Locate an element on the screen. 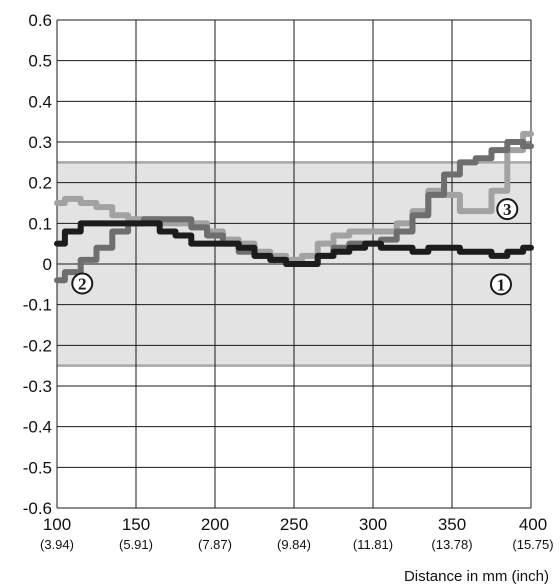 Image resolution: width=560 pixels, height=588 pixels. series-marker-layer: 1 2 3 is located at coordinates (295, 247).